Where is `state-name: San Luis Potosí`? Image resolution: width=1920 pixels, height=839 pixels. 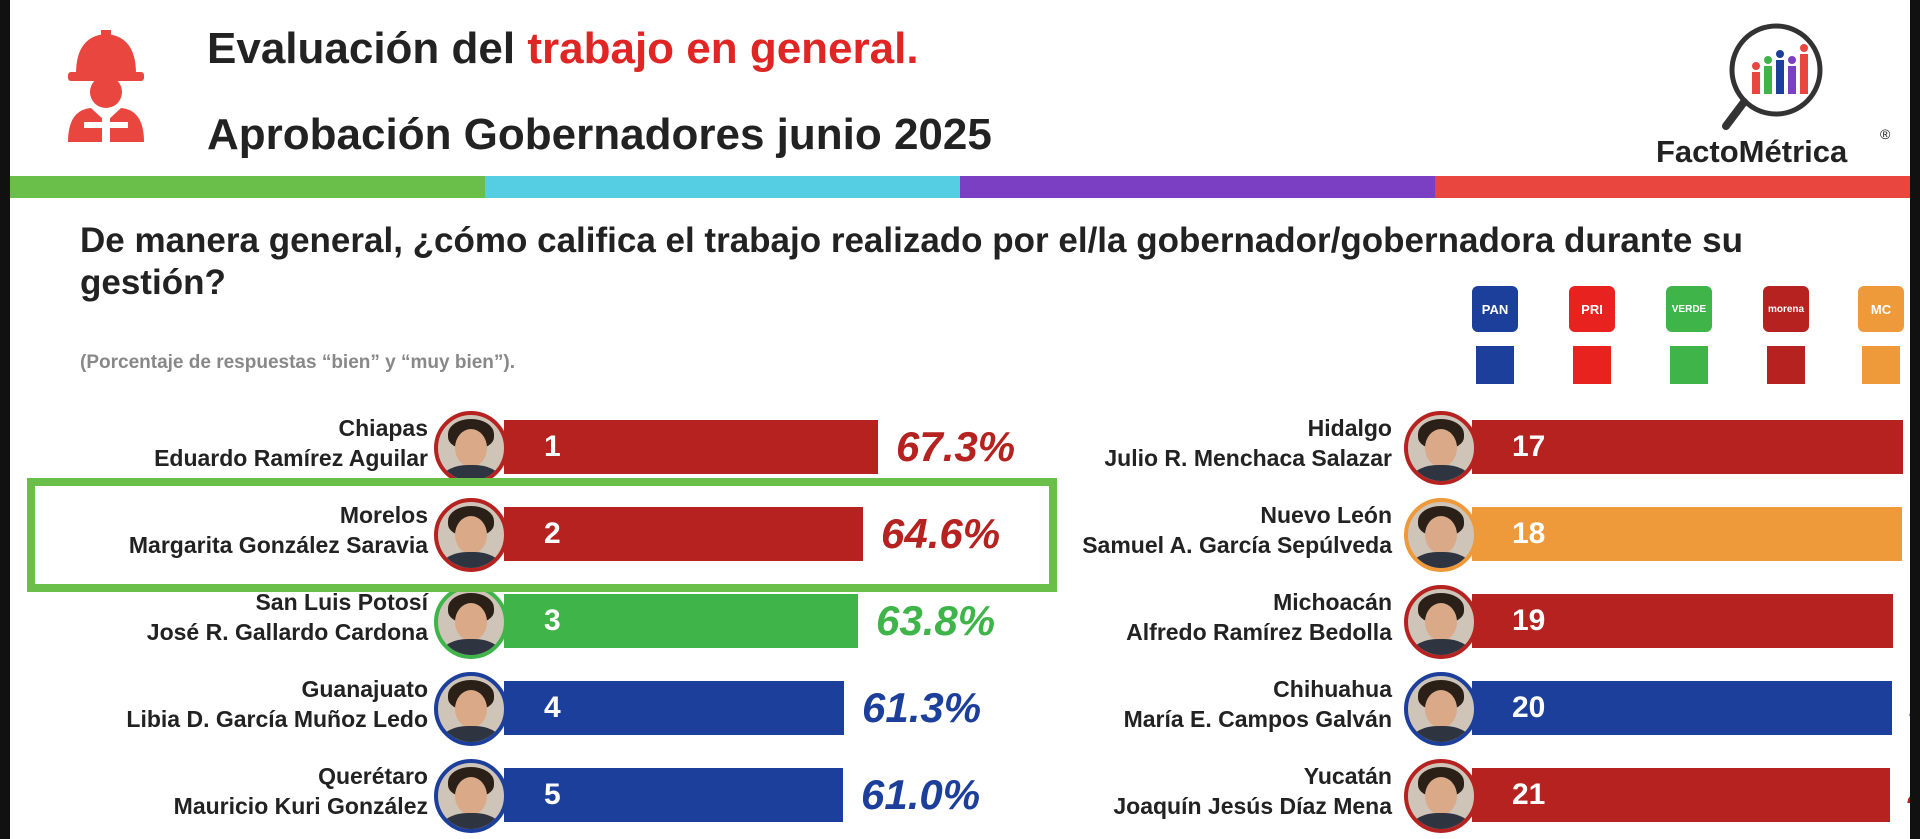
state-name: San Luis Potosí is located at coordinates (341, 602).